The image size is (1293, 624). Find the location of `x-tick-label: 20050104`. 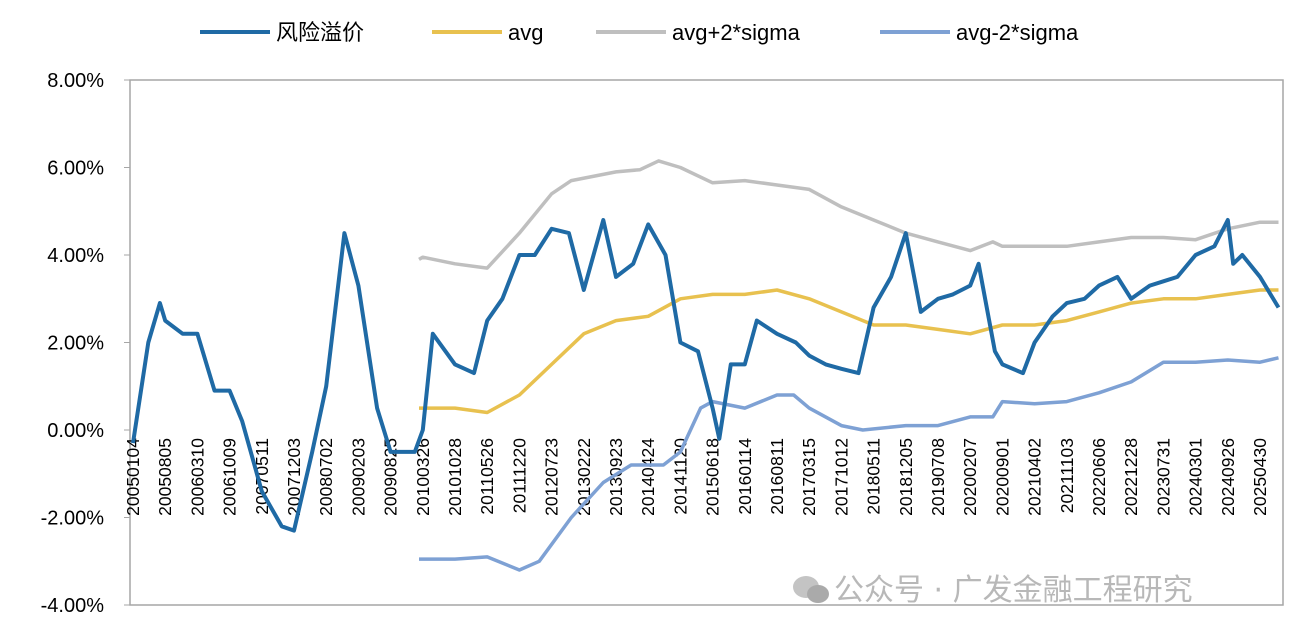

x-tick-label: 20050104 is located at coordinates (133, 477).